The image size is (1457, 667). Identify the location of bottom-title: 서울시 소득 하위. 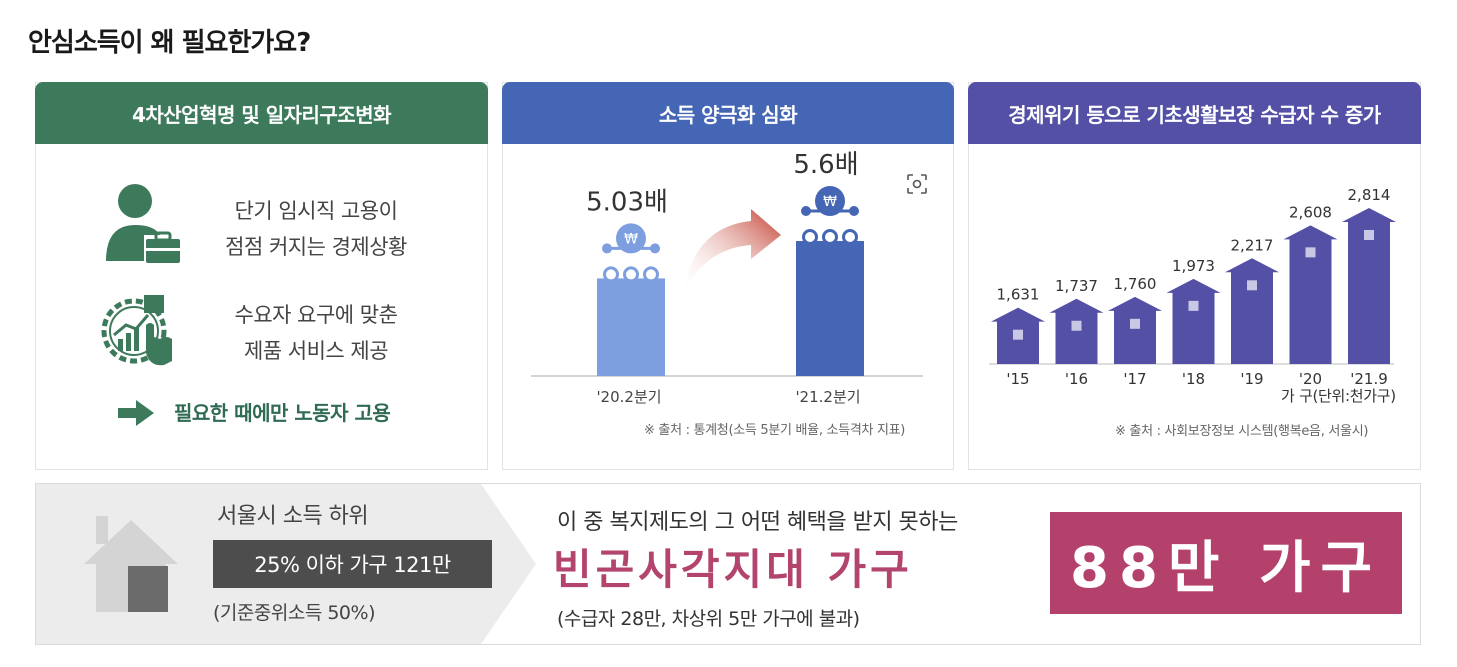
(293, 516).